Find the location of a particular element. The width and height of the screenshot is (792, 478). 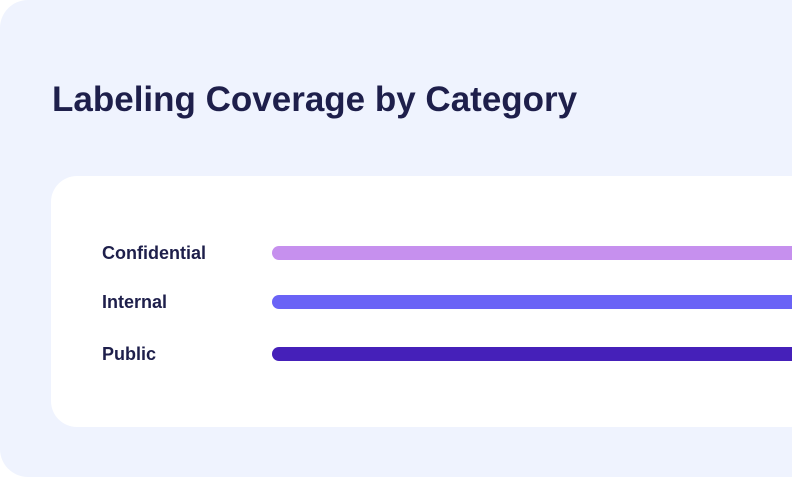

bar-internal is located at coordinates (532, 302).